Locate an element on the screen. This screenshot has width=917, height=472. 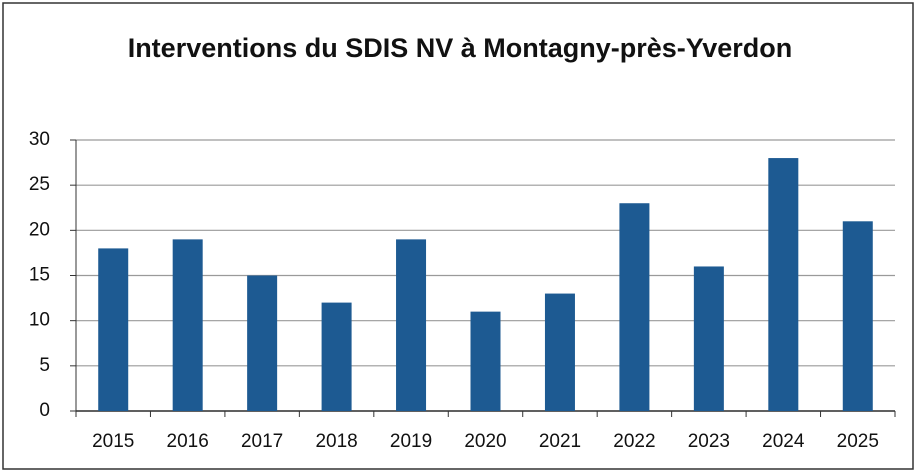
y-tick-label: 15 is located at coordinates (39, 275).